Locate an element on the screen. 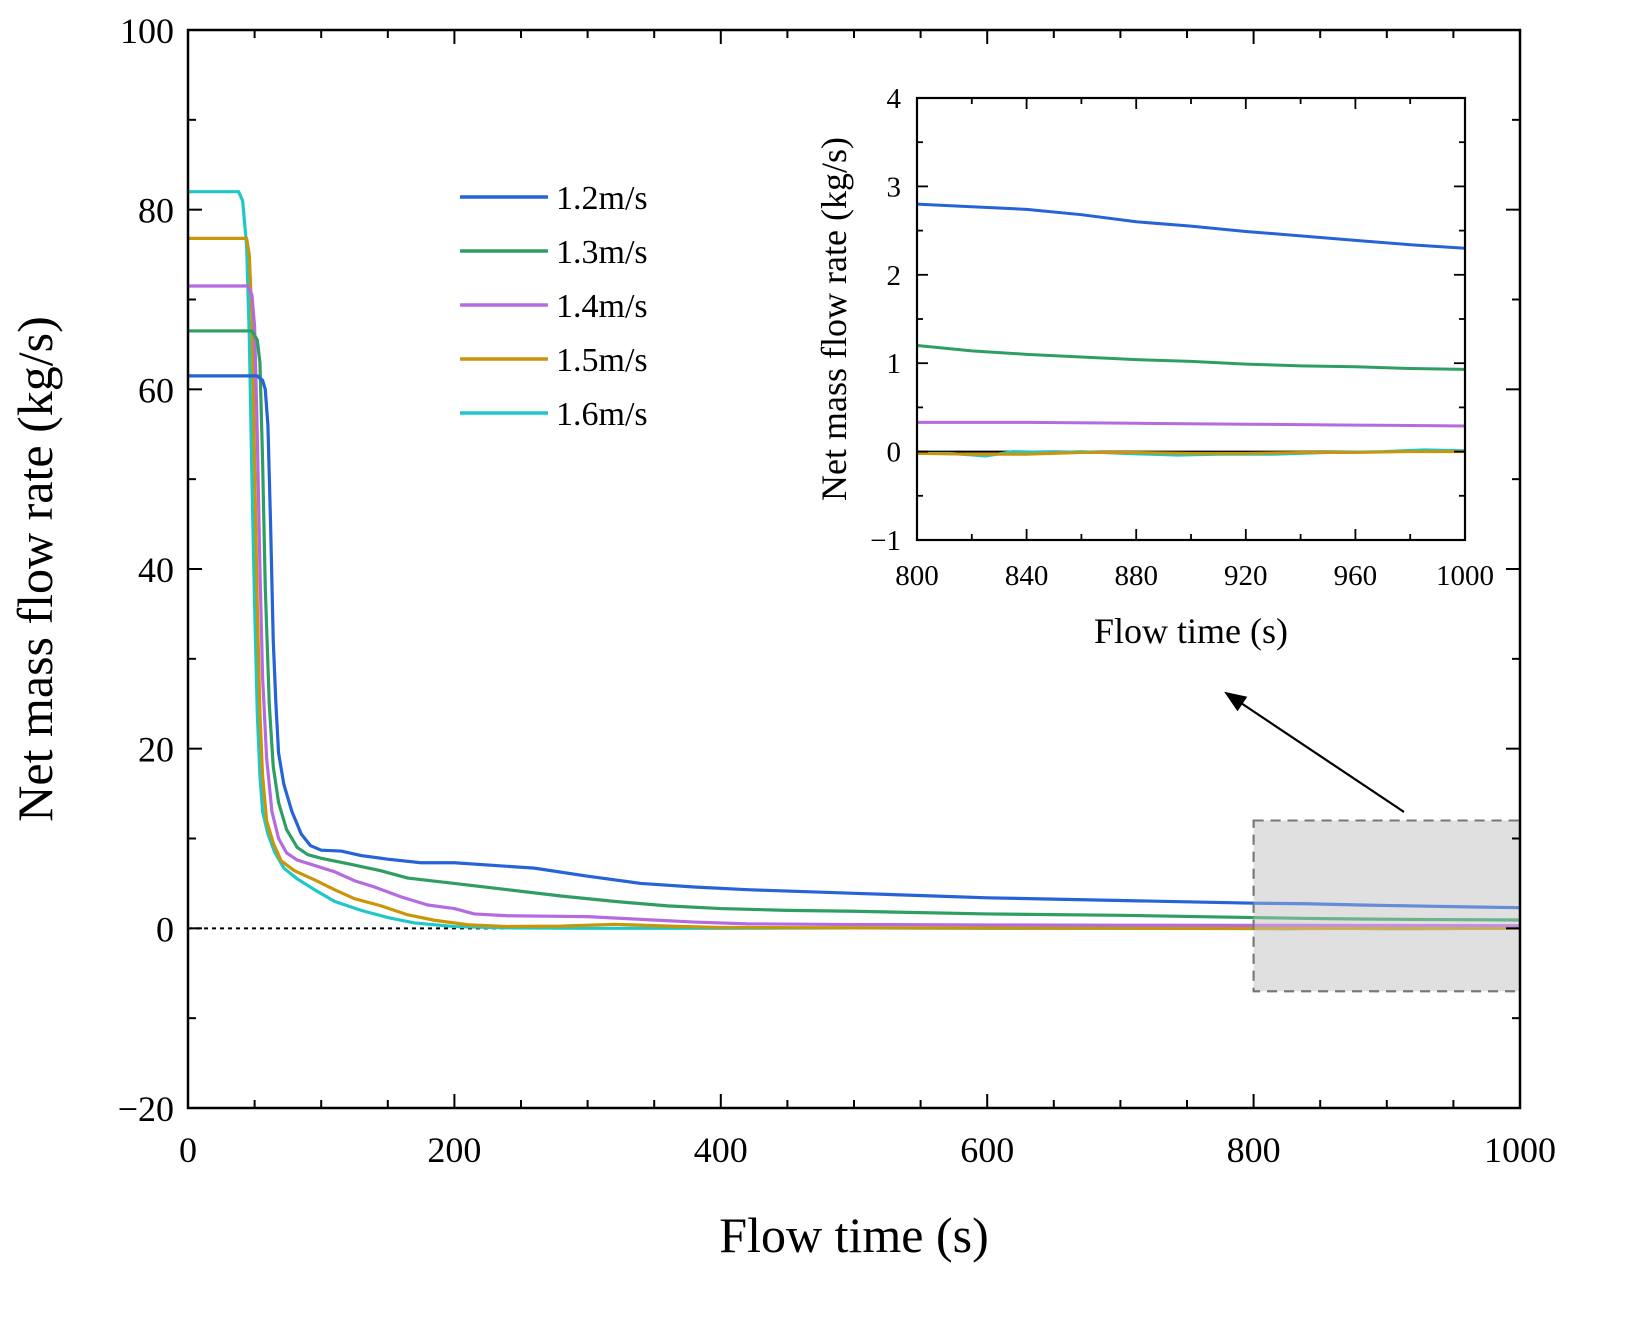 The height and width of the screenshot is (1335, 1637). y-tick-label: 20 is located at coordinates (156, 750).